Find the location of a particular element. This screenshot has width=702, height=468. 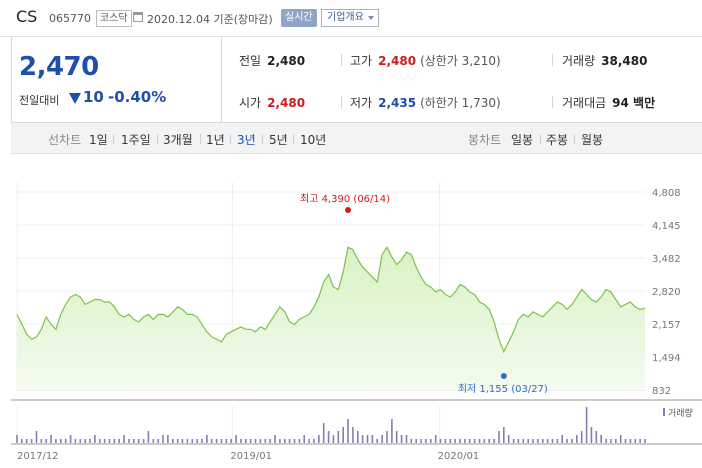

period-3y: 3년 is located at coordinates (246, 140).